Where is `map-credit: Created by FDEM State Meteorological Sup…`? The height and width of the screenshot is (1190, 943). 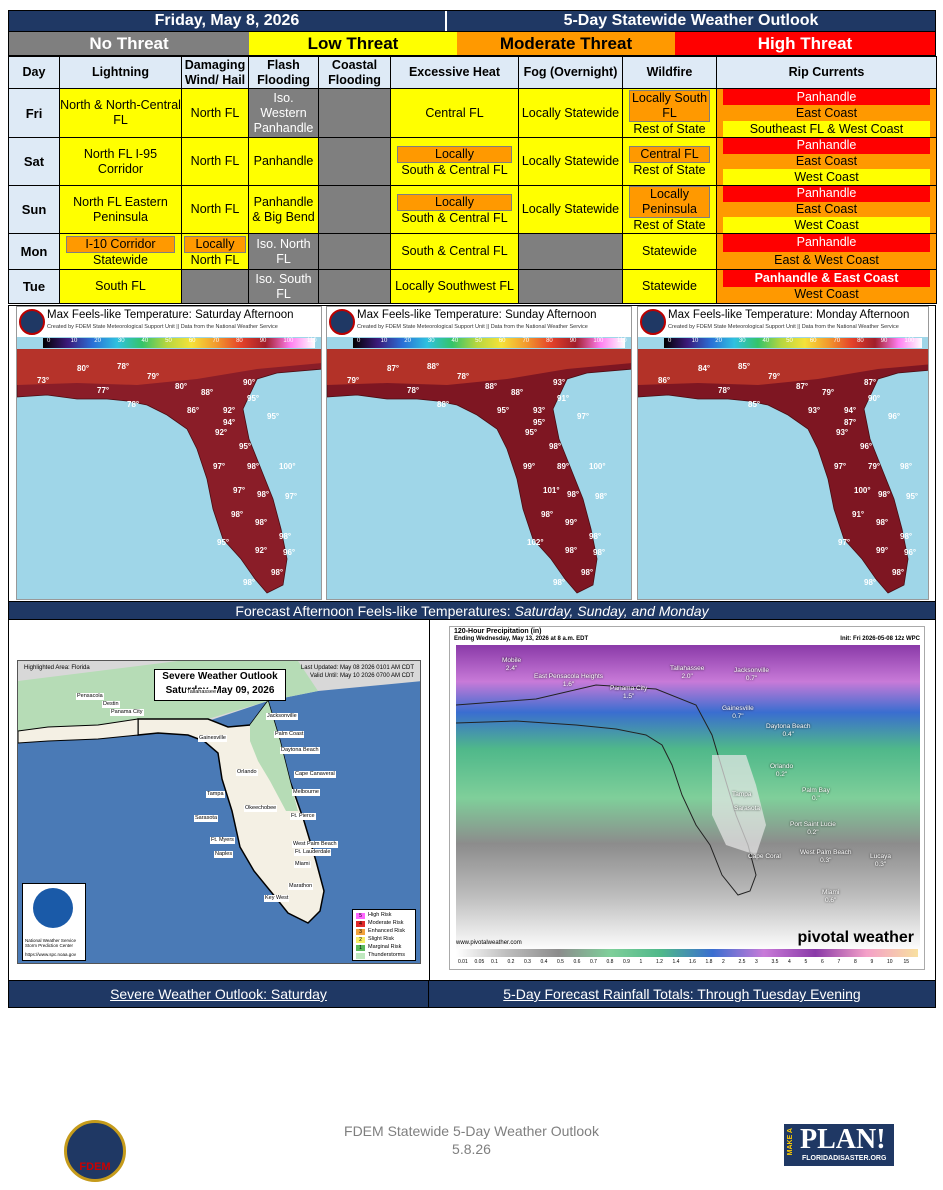
map-credit: Created by FDEM State Meteorological Sup… is located at coordinates (783, 327).